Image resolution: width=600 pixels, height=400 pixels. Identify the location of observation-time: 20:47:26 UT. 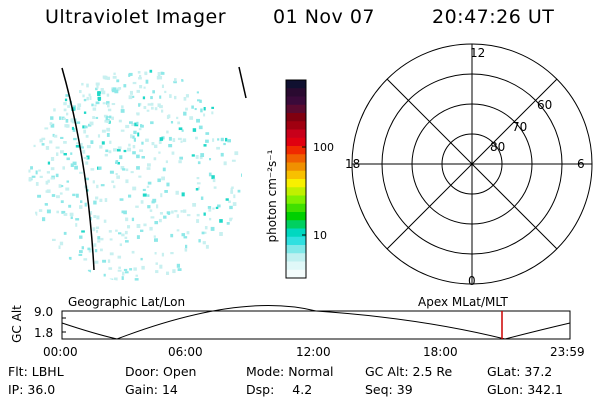
(493, 17).